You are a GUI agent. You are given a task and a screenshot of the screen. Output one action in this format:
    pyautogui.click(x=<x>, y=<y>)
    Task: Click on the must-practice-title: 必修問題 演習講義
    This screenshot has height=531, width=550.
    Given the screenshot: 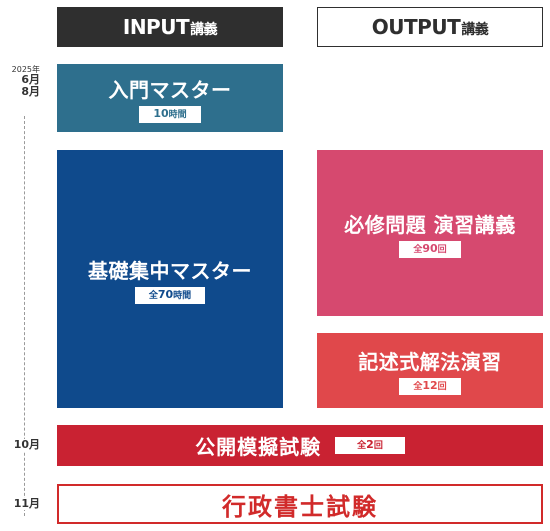 What is the action you would take?
    pyautogui.click(x=430, y=224)
    